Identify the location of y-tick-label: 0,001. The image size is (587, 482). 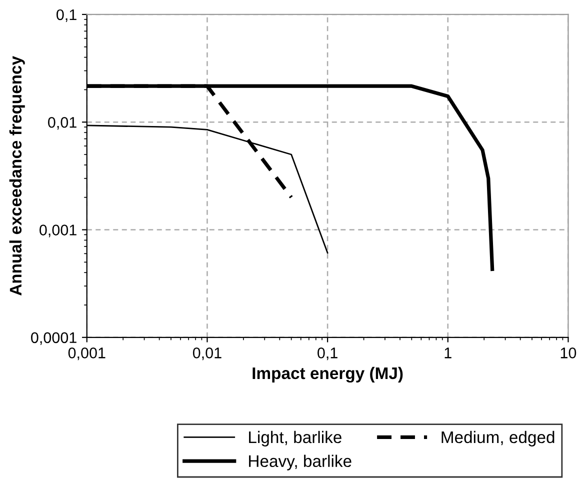
(58, 231).